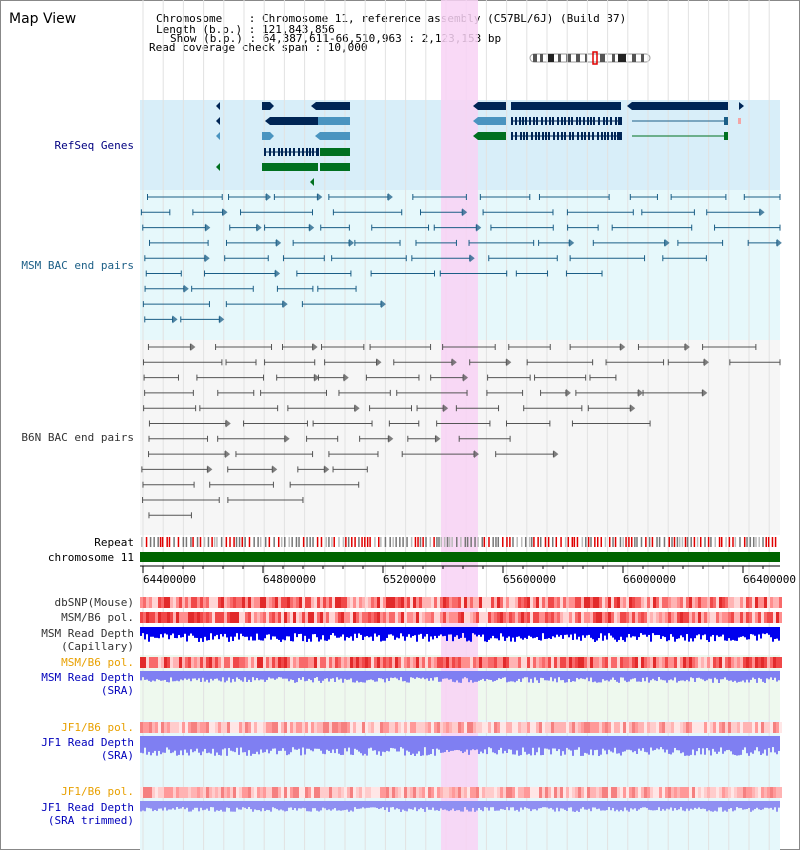  What do you see at coordinates (218, 106) in the screenshot?
I see `gene-arrow` at bounding box center [218, 106].